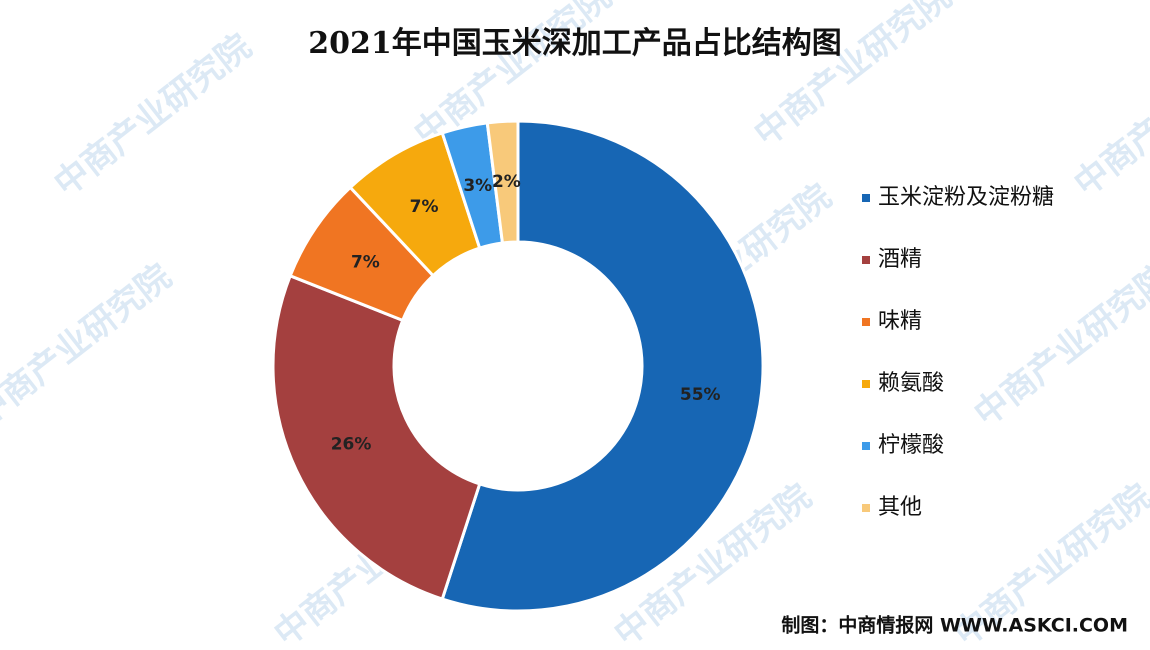  Describe the element at coordinates (954, 625) in the screenshot. I see `source: 制图：中商情报网 WWW.ASKCI.COM` at that location.